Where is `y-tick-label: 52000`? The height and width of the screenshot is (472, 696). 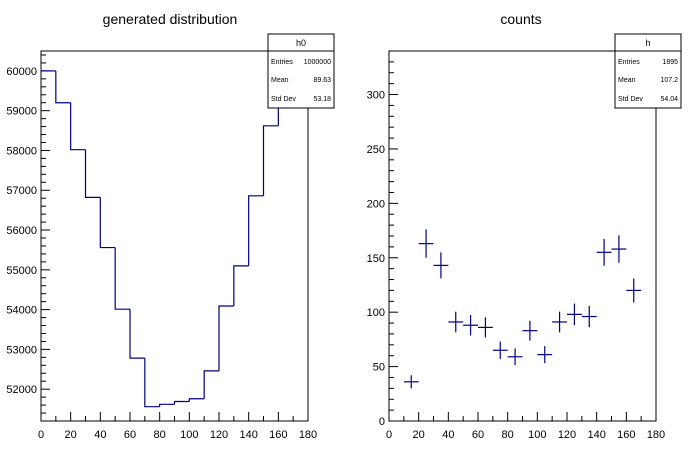 y-tick-label: 52000 is located at coordinates (21, 390).